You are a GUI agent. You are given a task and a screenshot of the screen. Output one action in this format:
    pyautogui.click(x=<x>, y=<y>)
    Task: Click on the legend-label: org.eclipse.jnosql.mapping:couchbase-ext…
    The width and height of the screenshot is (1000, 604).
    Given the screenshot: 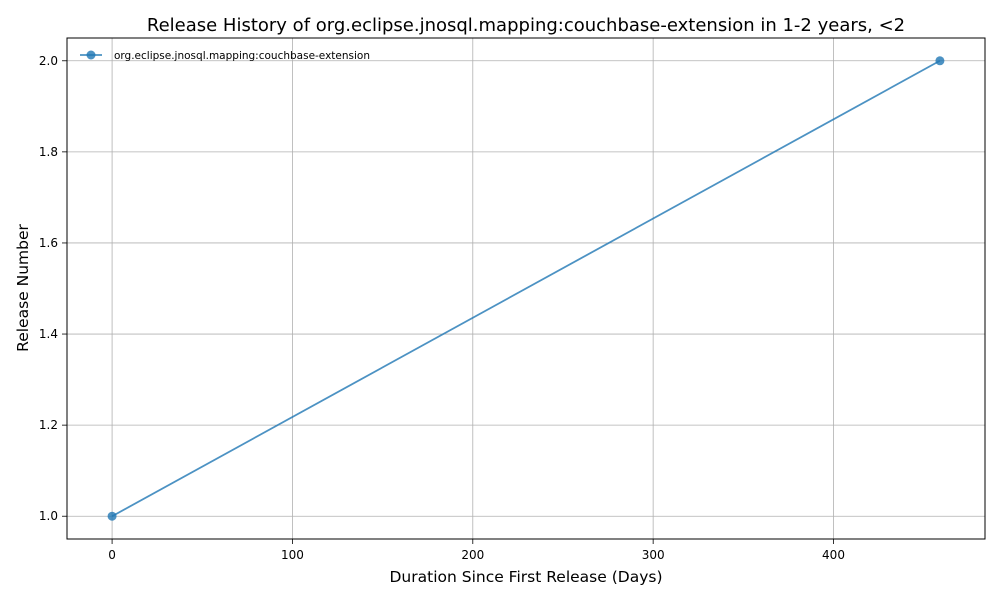 What is the action you would take?
    pyautogui.click(x=242, y=56)
    